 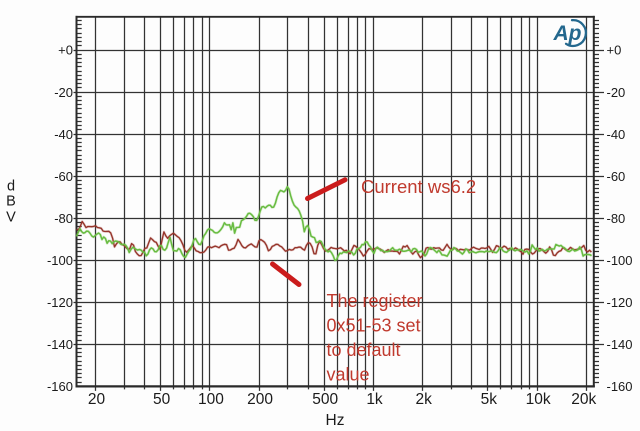 What do you see at coordinates (489, 399) in the screenshot?
I see `svg-text: 5k` at bounding box center [489, 399].